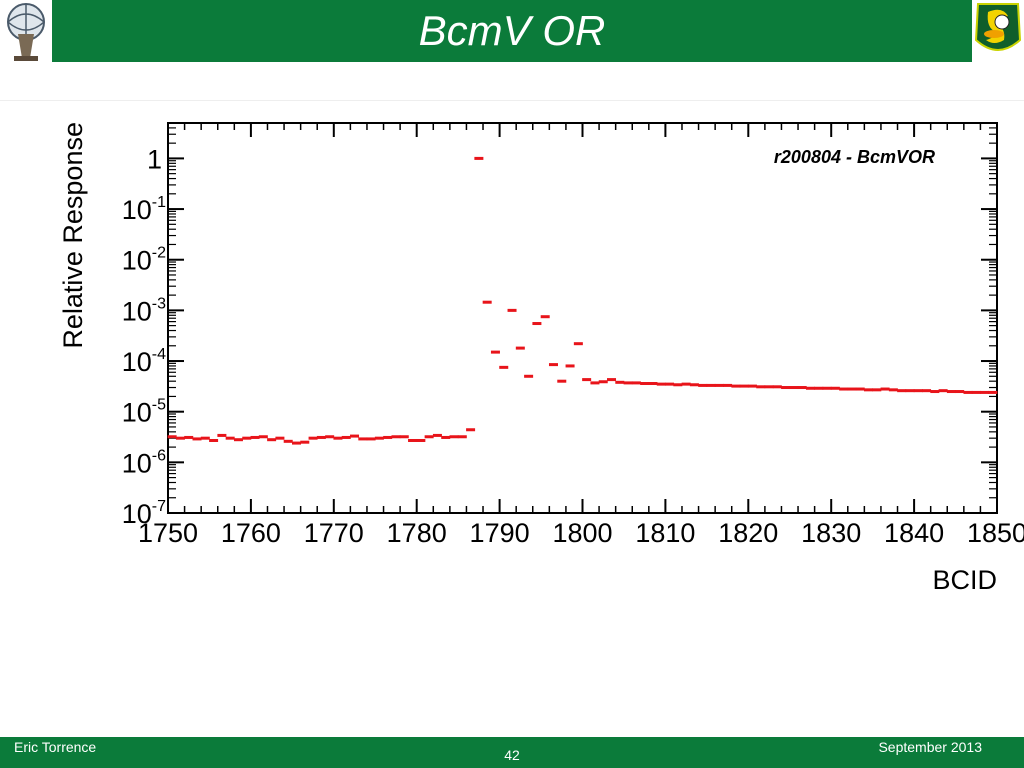 This screenshot has width=1024, height=768. Describe the element at coordinates (73, 235) in the screenshot. I see `y-axis-title: Relative Response` at that location.